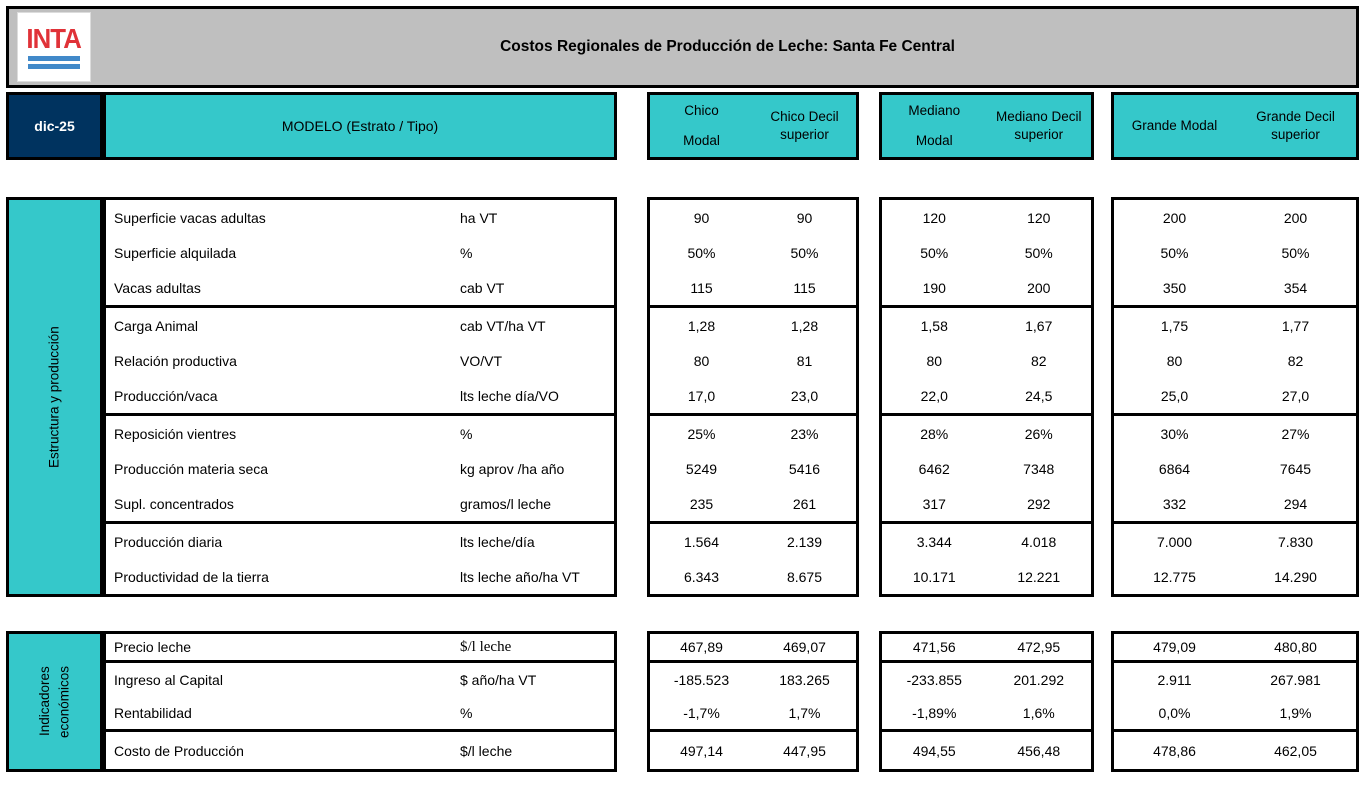  What do you see at coordinates (701, 647) in the screenshot?
I see `value-cell: 467,89` at bounding box center [701, 647].